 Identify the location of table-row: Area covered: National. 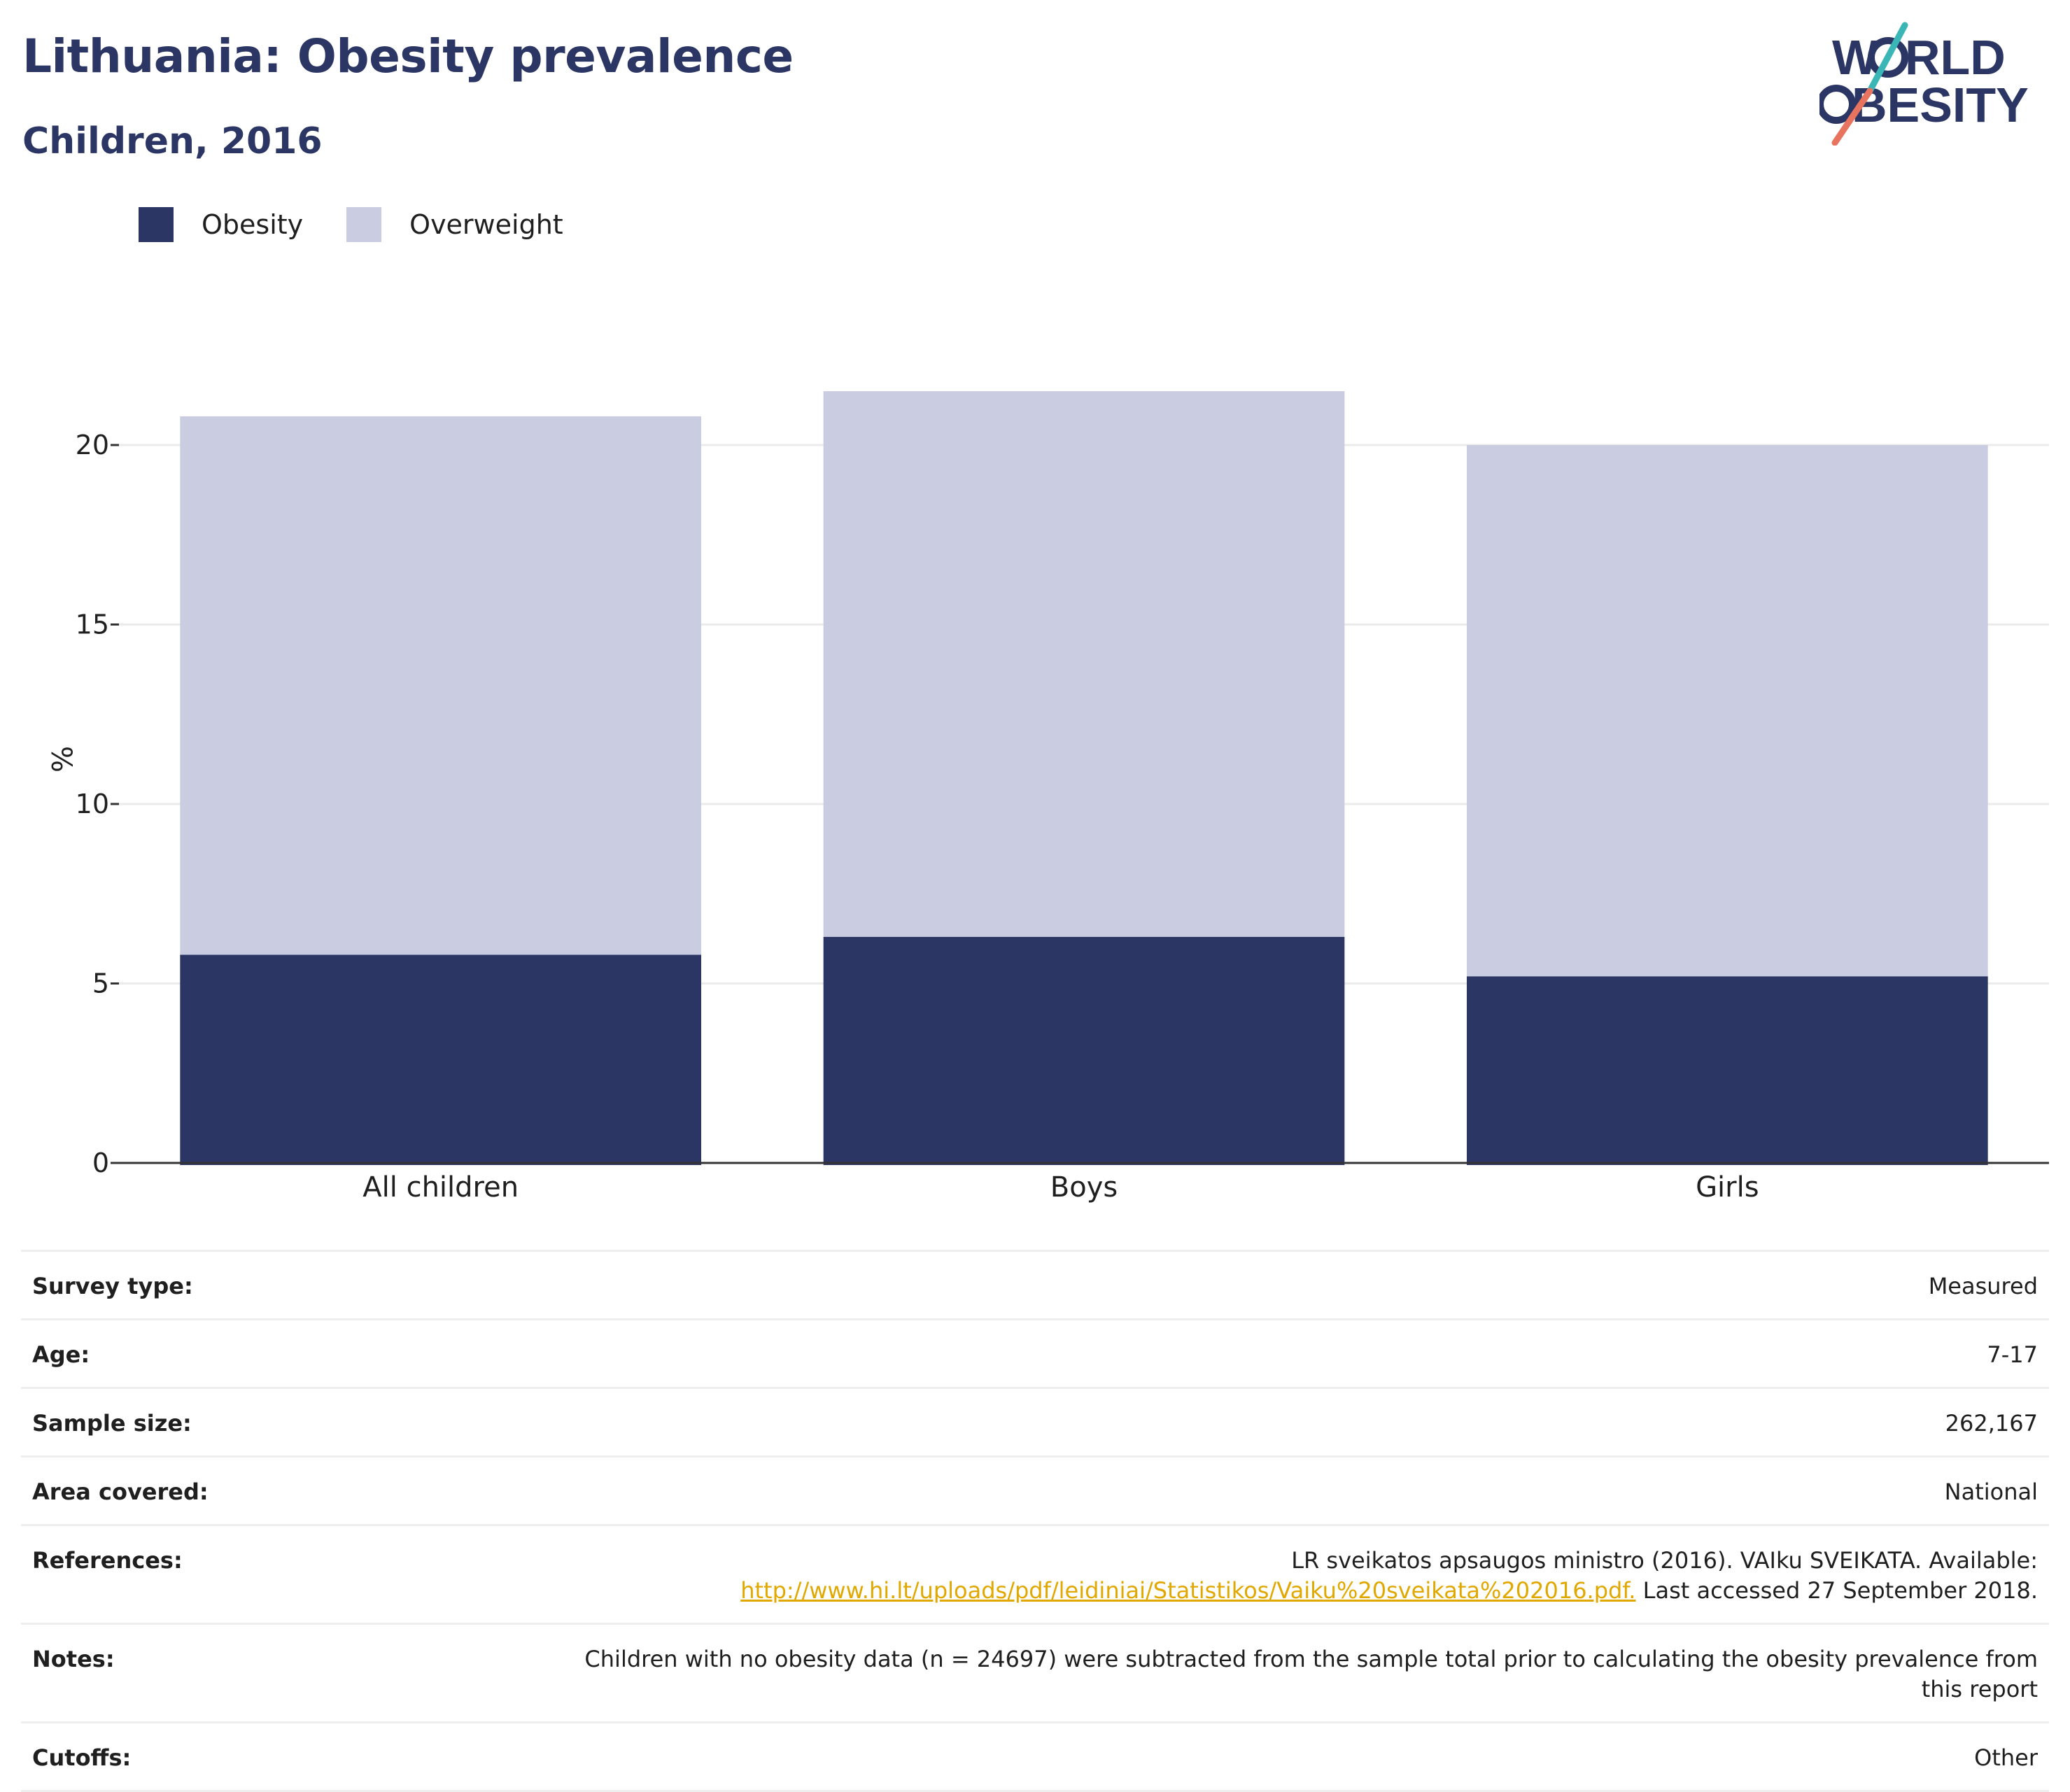
(1035, 1492).